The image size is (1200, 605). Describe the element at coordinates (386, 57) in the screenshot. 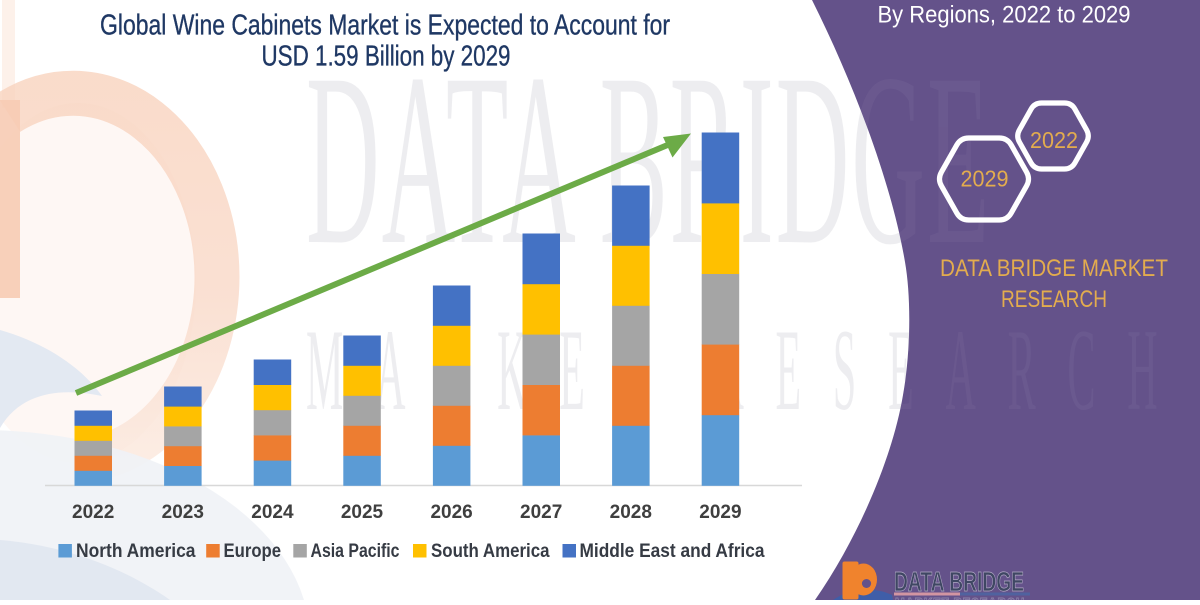

I see `svg-text: USD 1.59 Billion by 2029` at that location.